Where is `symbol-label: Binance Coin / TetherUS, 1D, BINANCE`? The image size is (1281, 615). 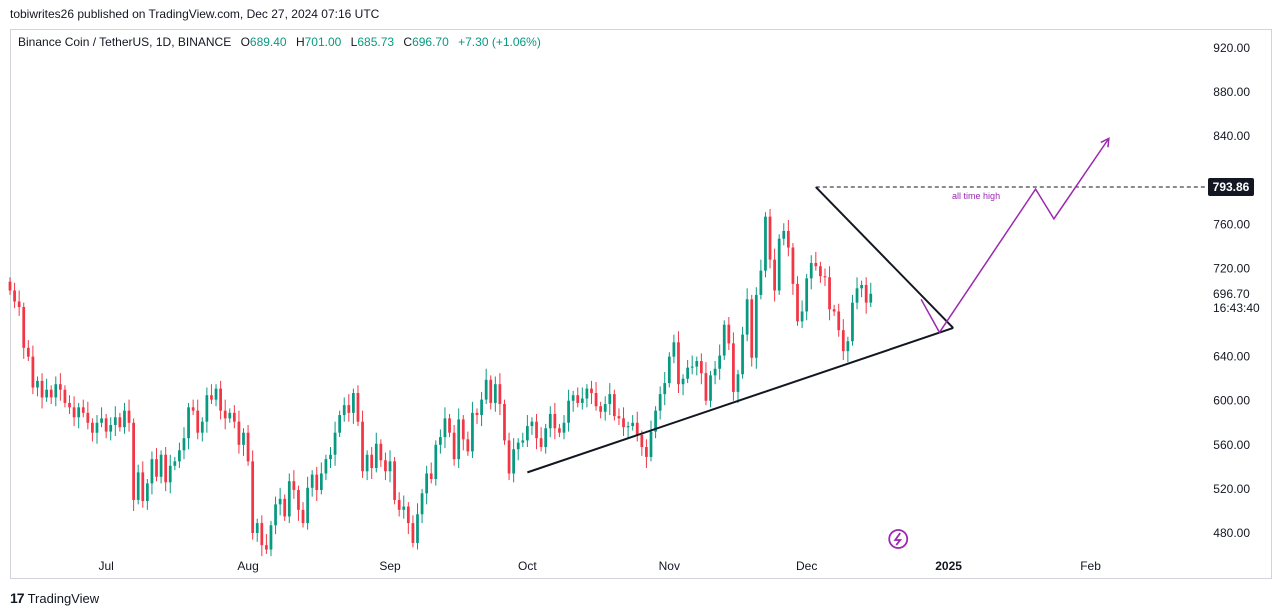 symbol-label: Binance Coin / TetherUS, 1D, BINANCE is located at coordinates (125, 42).